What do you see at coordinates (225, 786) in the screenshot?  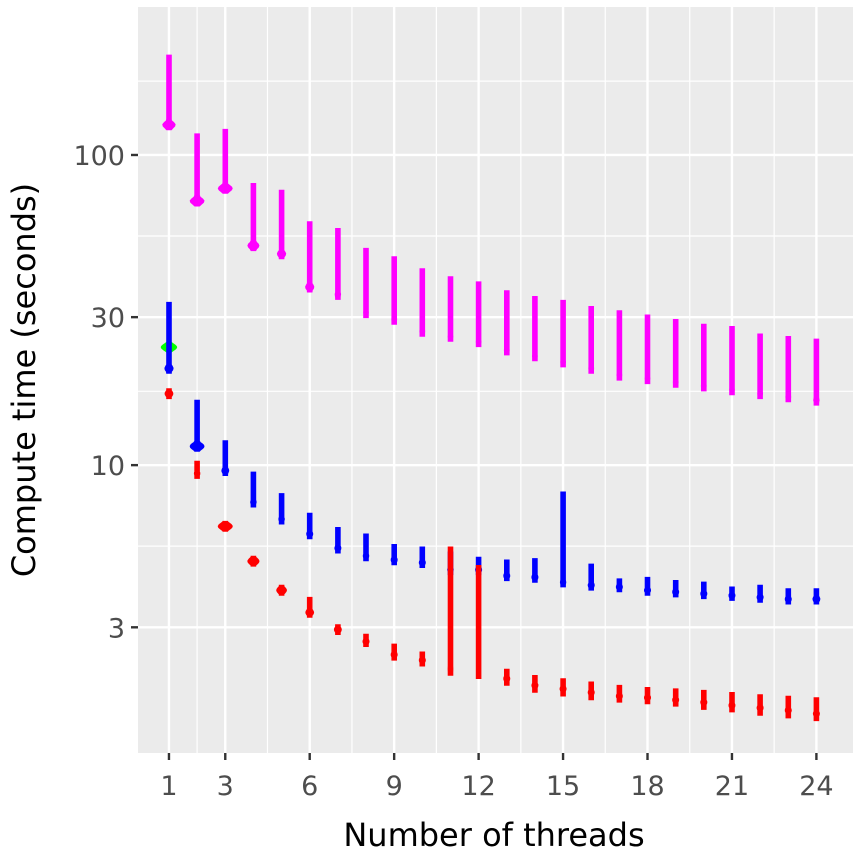 I see `x-tick-label-3: 3` at bounding box center [225, 786].